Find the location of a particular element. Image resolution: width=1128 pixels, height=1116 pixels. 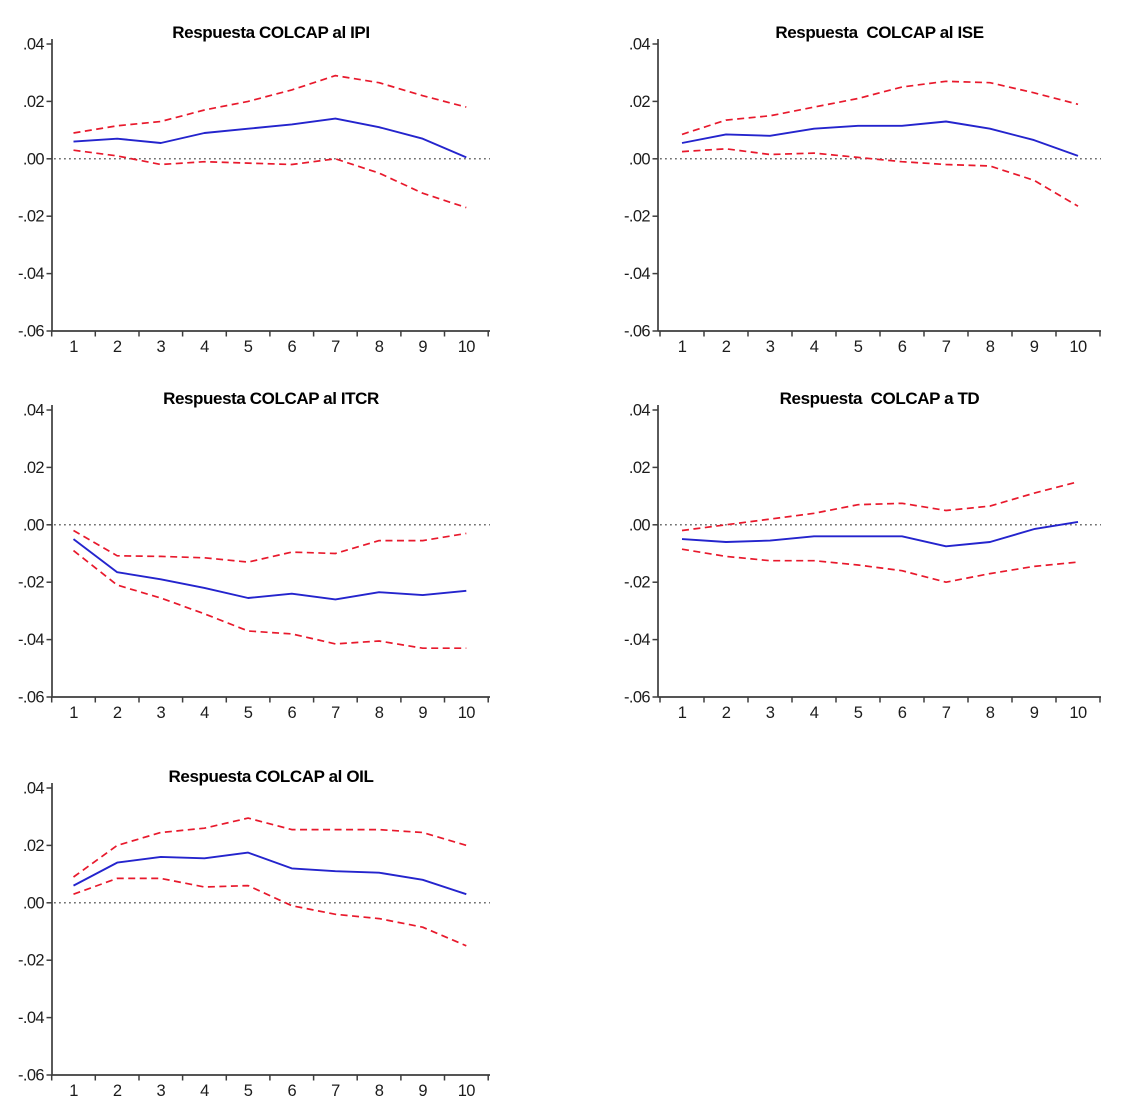

chart-canvas-ipi: .04 .02 .00 -.02 -.04 -.06 1 2 3 4 5 6 7 8 9 10 is located at coordinates (254, 196).